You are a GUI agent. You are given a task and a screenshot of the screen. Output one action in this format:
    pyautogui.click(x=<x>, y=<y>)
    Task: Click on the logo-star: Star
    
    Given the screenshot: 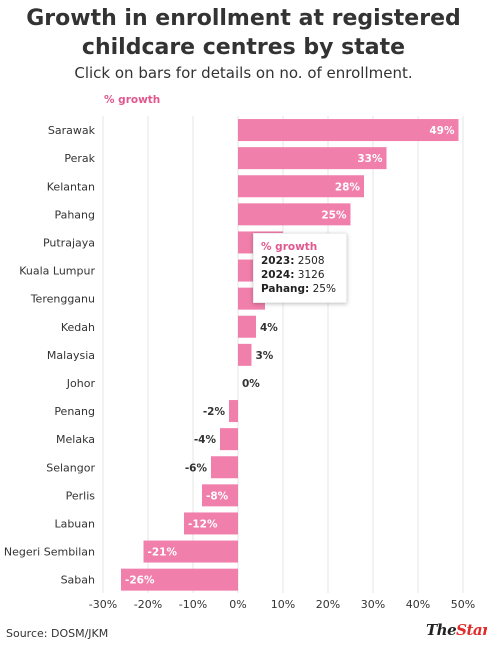 What is the action you would take?
    pyautogui.click(x=471, y=630)
    